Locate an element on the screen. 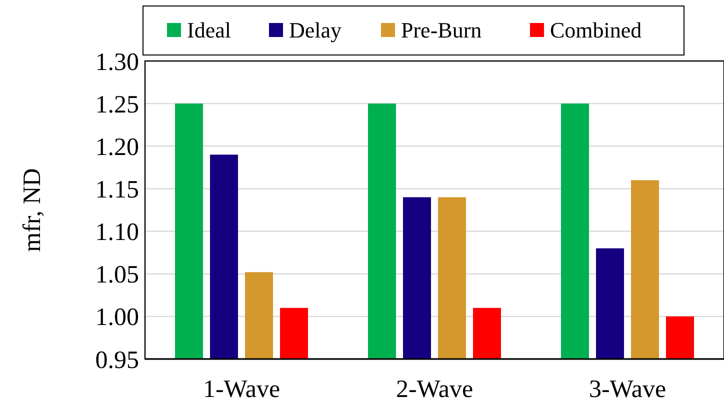  y-tick-label: 1.30 is located at coordinates (117, 62).